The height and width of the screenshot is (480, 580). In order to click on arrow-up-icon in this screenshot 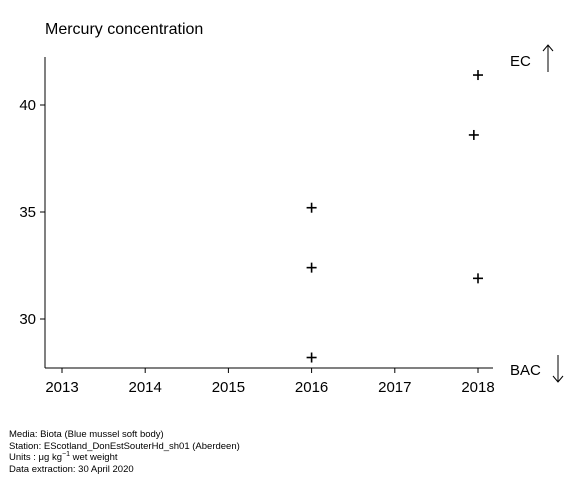, I will do `click(548, 58)`.